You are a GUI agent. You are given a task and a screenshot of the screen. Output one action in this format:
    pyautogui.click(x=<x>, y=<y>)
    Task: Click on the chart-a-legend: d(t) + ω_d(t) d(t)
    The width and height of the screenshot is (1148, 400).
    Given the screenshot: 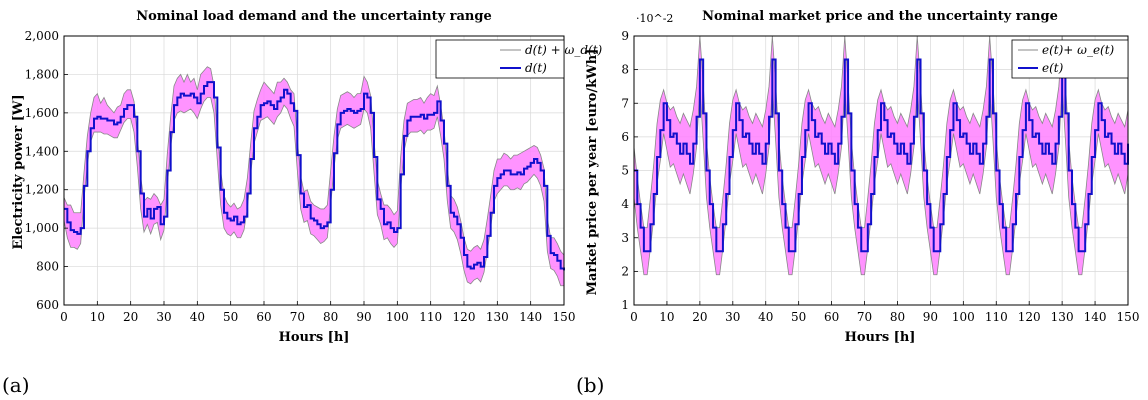 What is the action you would take?
    pyautogui.click(x=519, y=59)
    